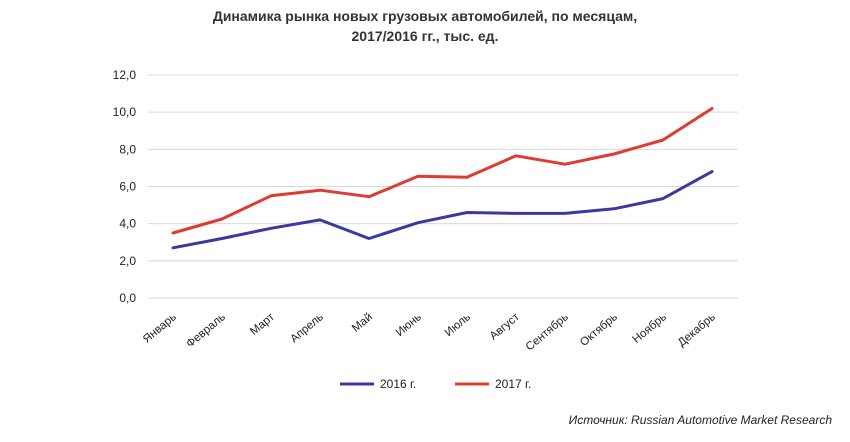 This screenshot has height=442, width=850. What do you see at coordinates (127, 187) in the screenshot?
I see `y-tick-label: 6,0` at bounding box center [127, 187].